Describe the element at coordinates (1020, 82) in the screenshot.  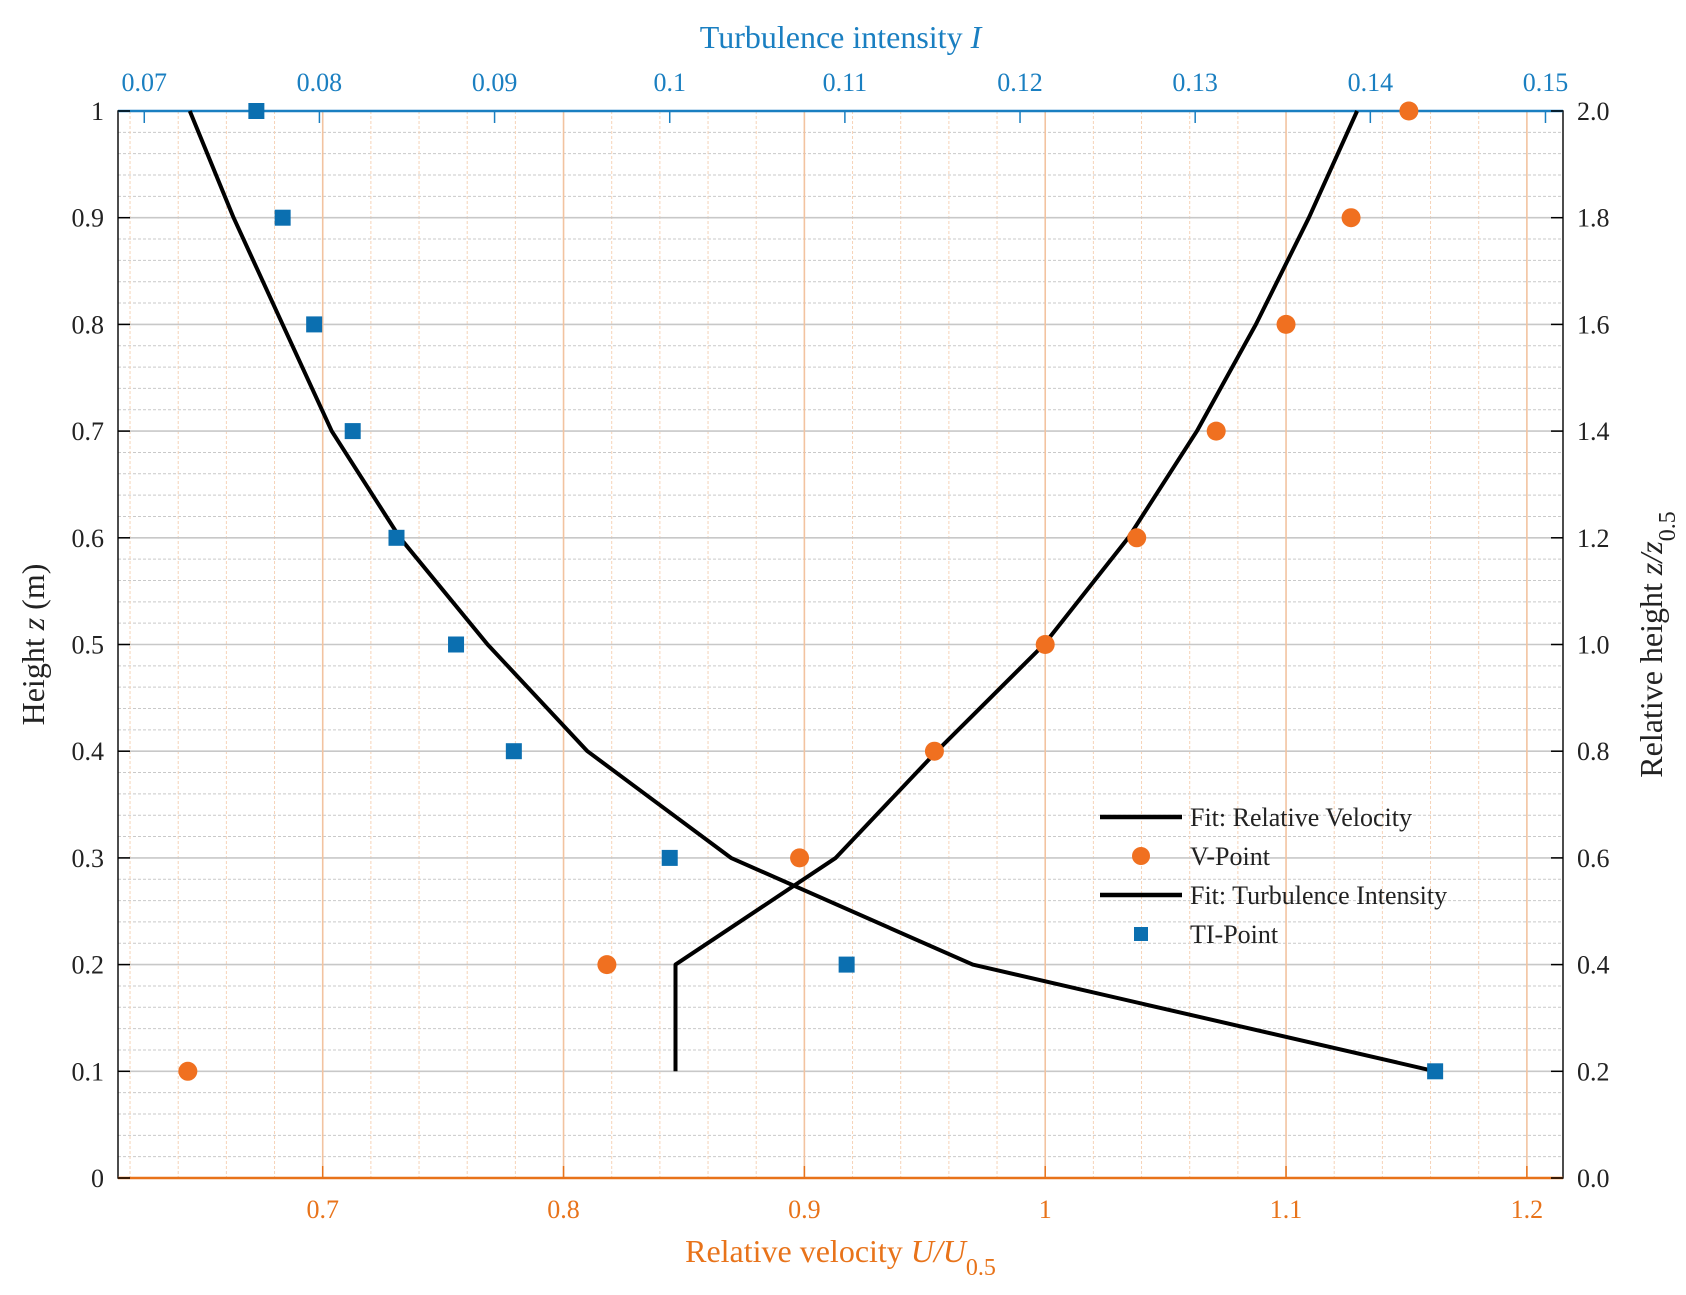
I see `top-axis-tick-label: 0.12` at that location.